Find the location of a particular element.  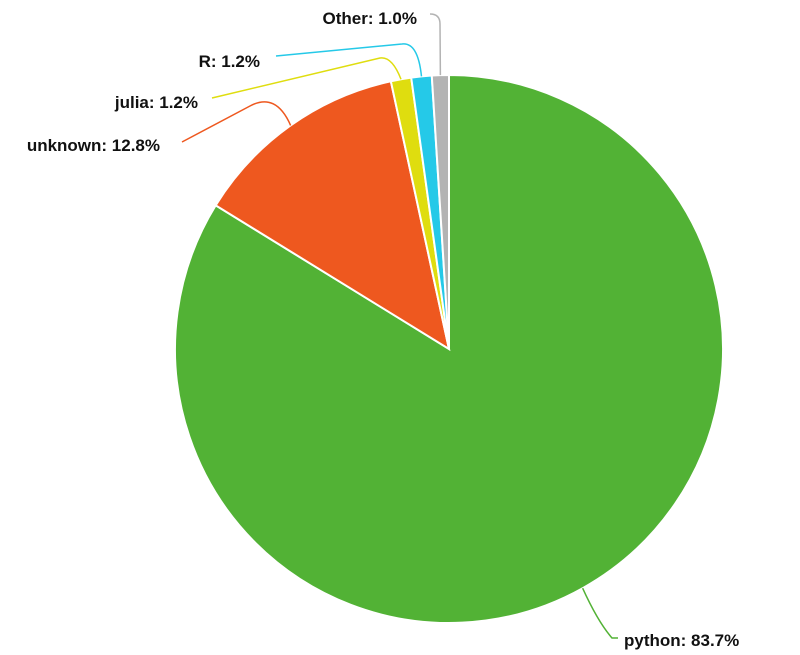

leader-line-unknown is located at coordinates (236, 122).